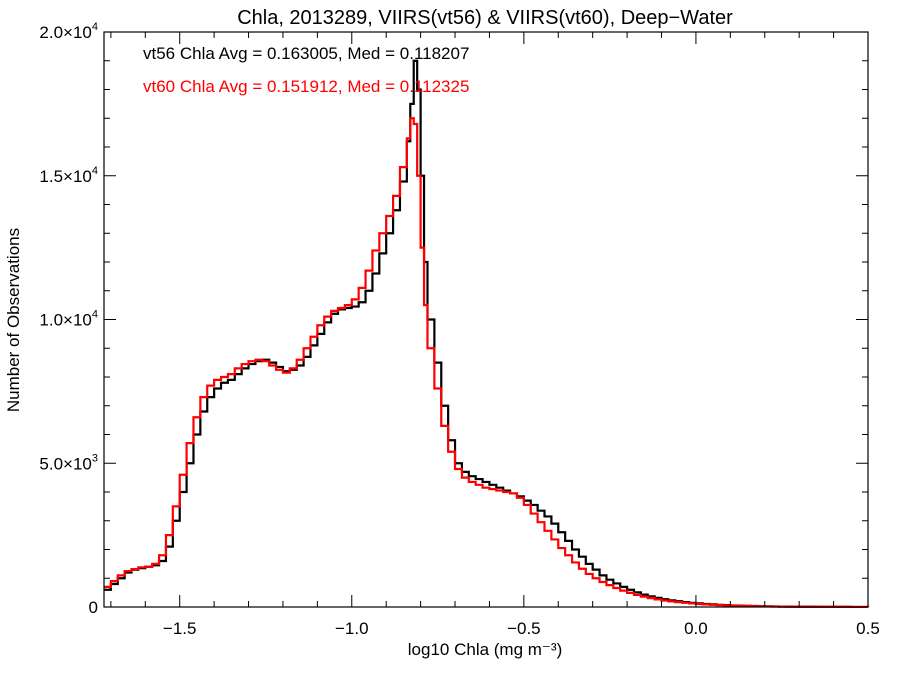 This screenshot has width=900, height=680. I want to click on x-tick-label: −1.5, so click(180, 628).